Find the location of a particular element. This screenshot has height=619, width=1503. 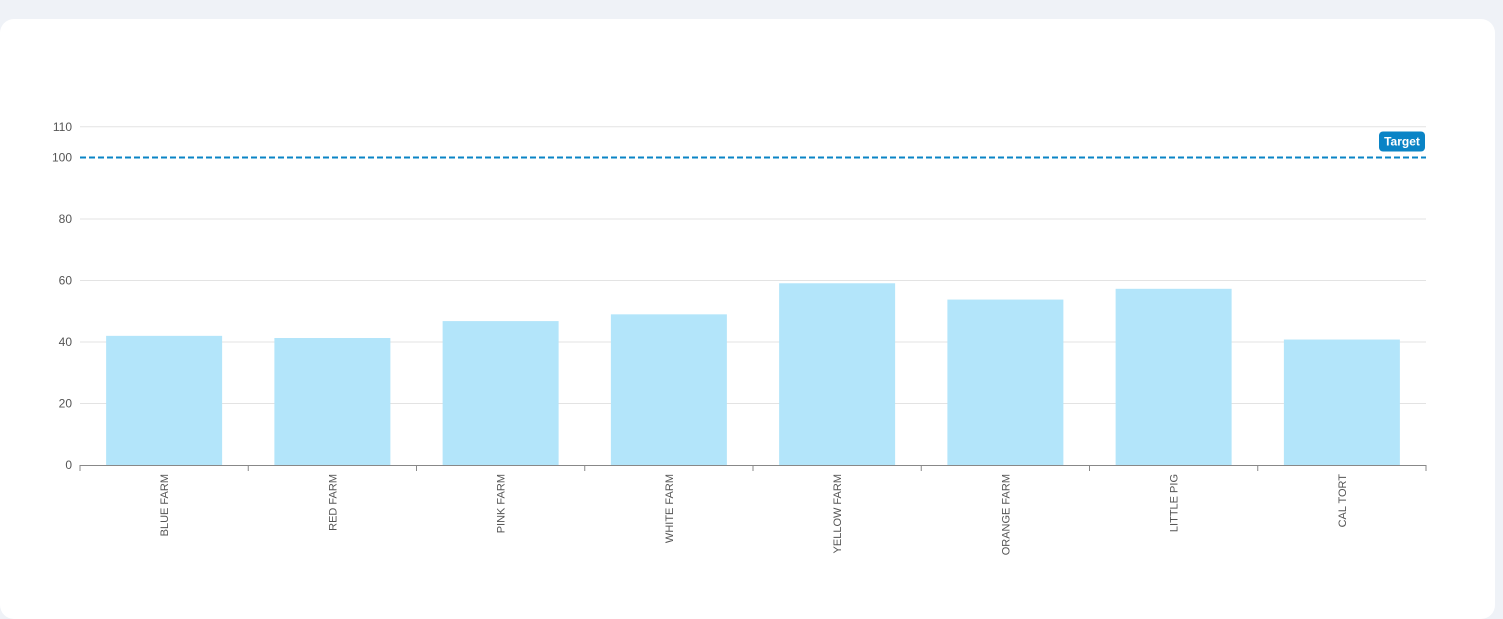

bar-cal-tort is located at coordinates (1341, 402).